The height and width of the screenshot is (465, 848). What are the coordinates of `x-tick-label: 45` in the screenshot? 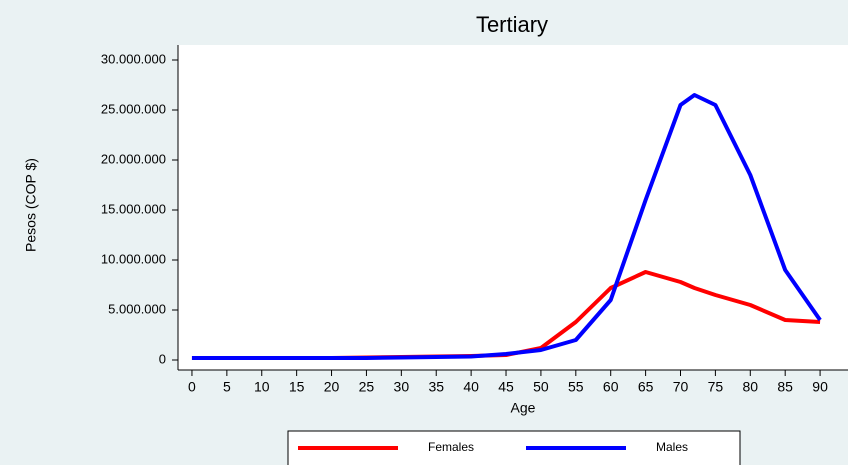 It's located at (506, 387).